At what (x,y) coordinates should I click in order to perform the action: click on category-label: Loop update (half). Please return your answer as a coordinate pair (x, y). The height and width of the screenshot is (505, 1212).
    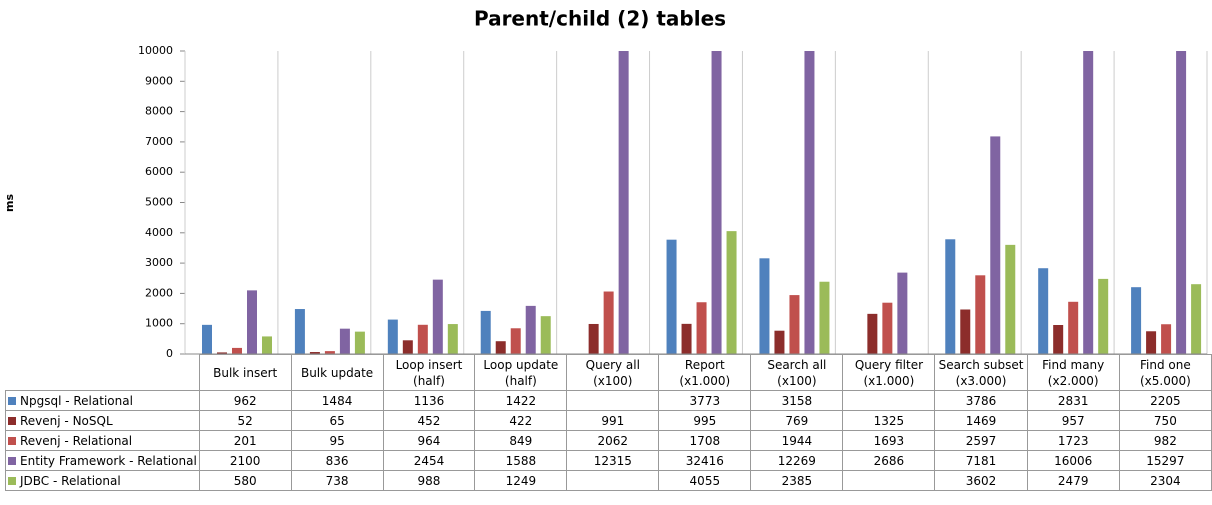
    Looking at the image, I should click on (521, 372).